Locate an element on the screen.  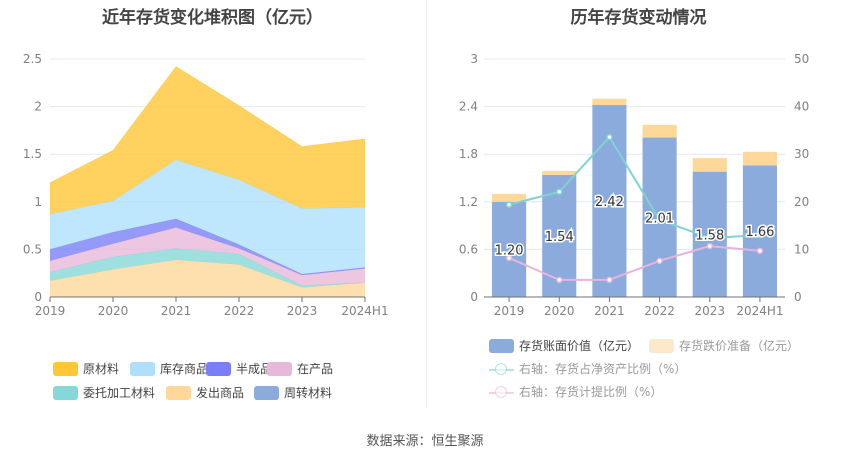
legend-label: 半成品 is located at coordinates (254, 369).